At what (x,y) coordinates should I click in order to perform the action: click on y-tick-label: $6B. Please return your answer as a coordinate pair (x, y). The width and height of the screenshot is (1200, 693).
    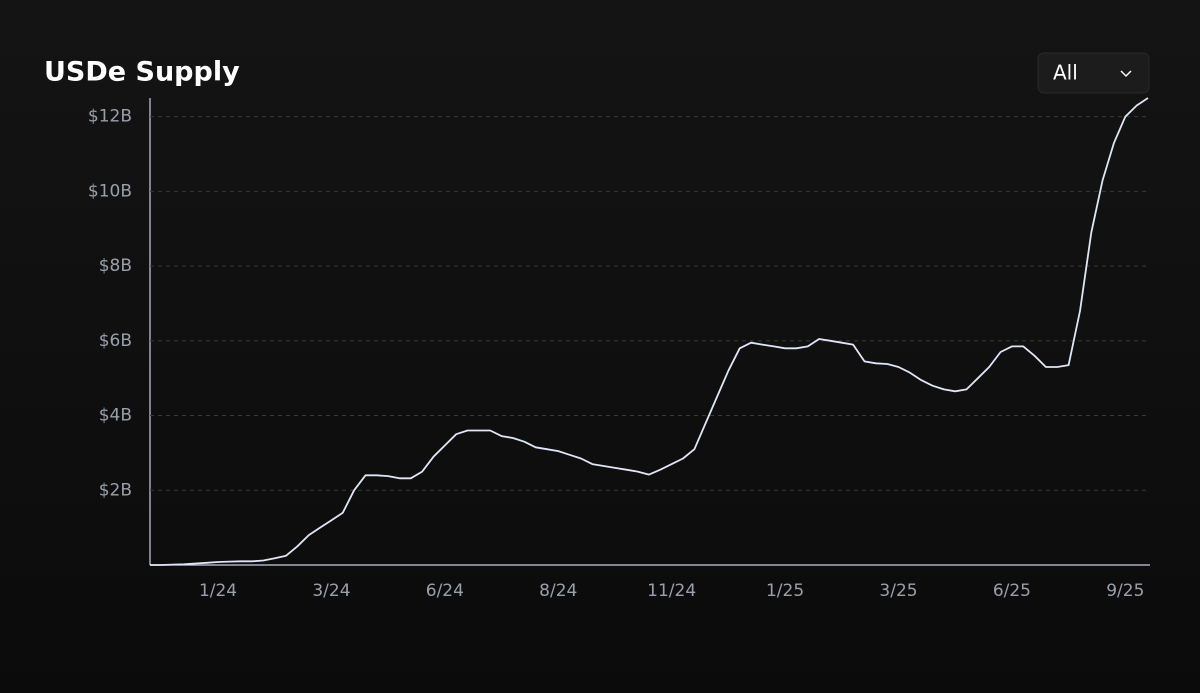
    Looking at the image, I should click on (115, 341).